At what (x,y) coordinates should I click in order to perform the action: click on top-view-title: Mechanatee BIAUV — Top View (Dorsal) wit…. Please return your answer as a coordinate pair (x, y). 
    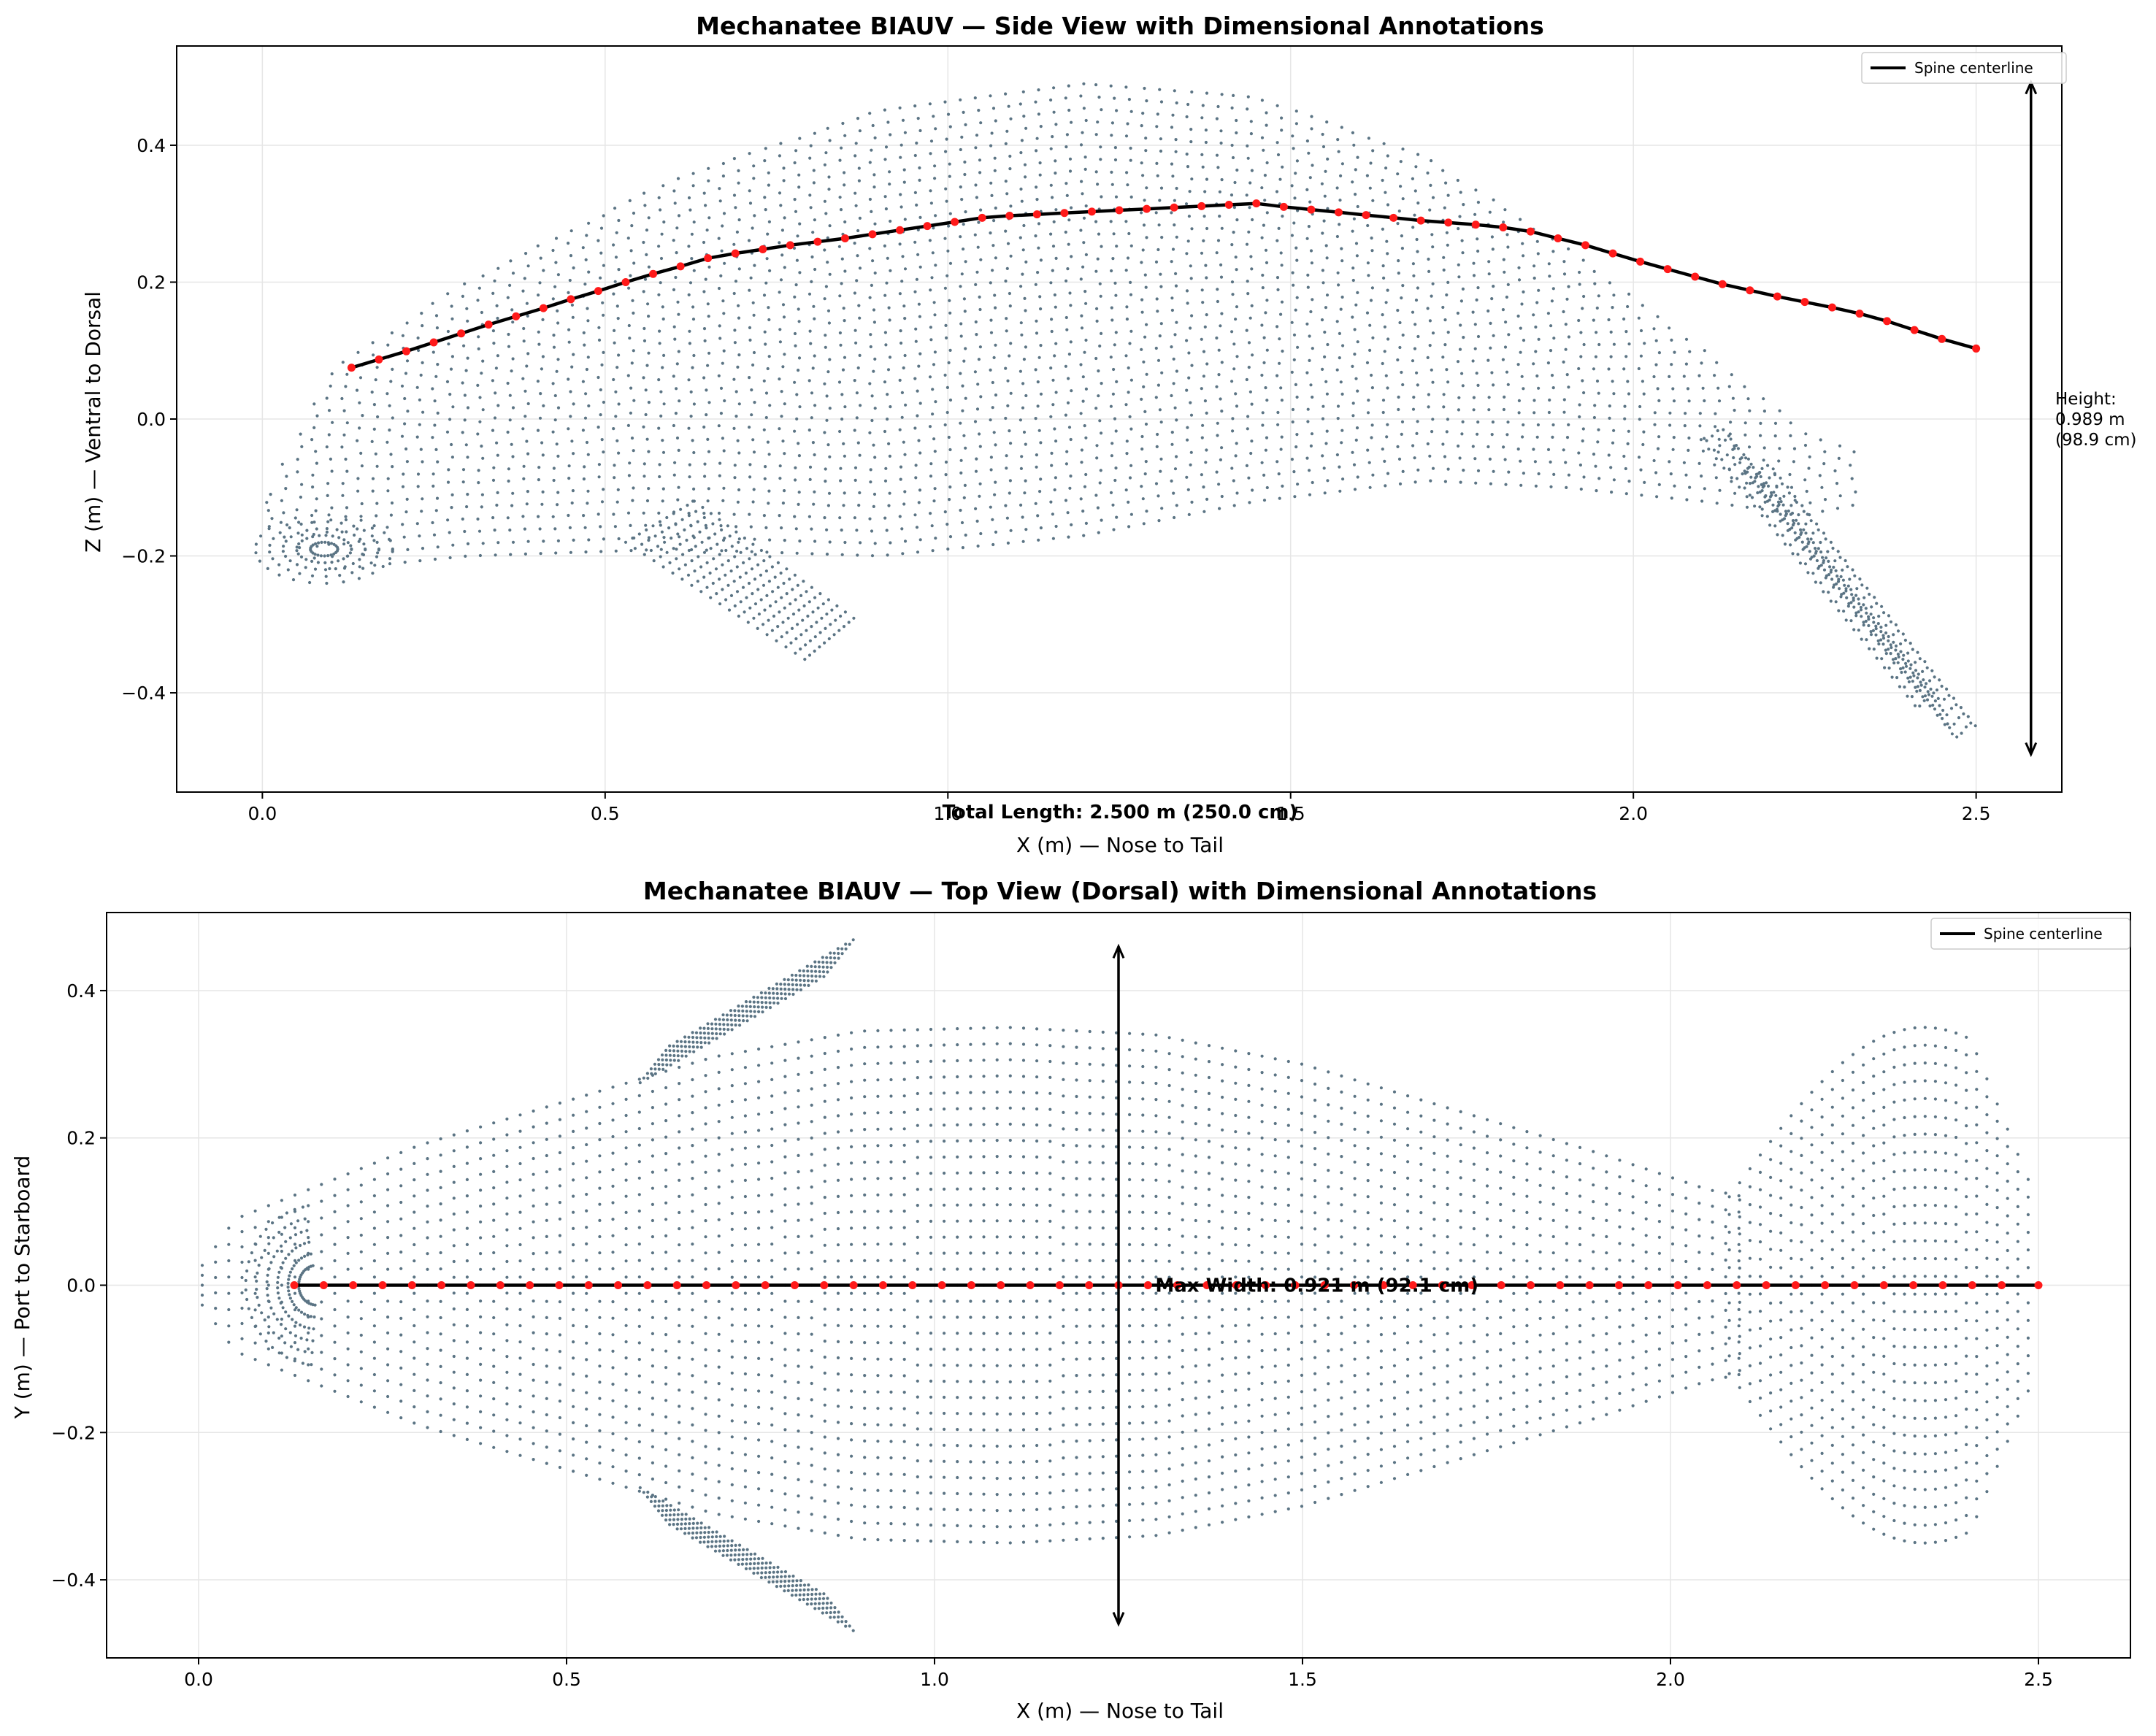
    Looking at the image, I should click on (1120, 891).